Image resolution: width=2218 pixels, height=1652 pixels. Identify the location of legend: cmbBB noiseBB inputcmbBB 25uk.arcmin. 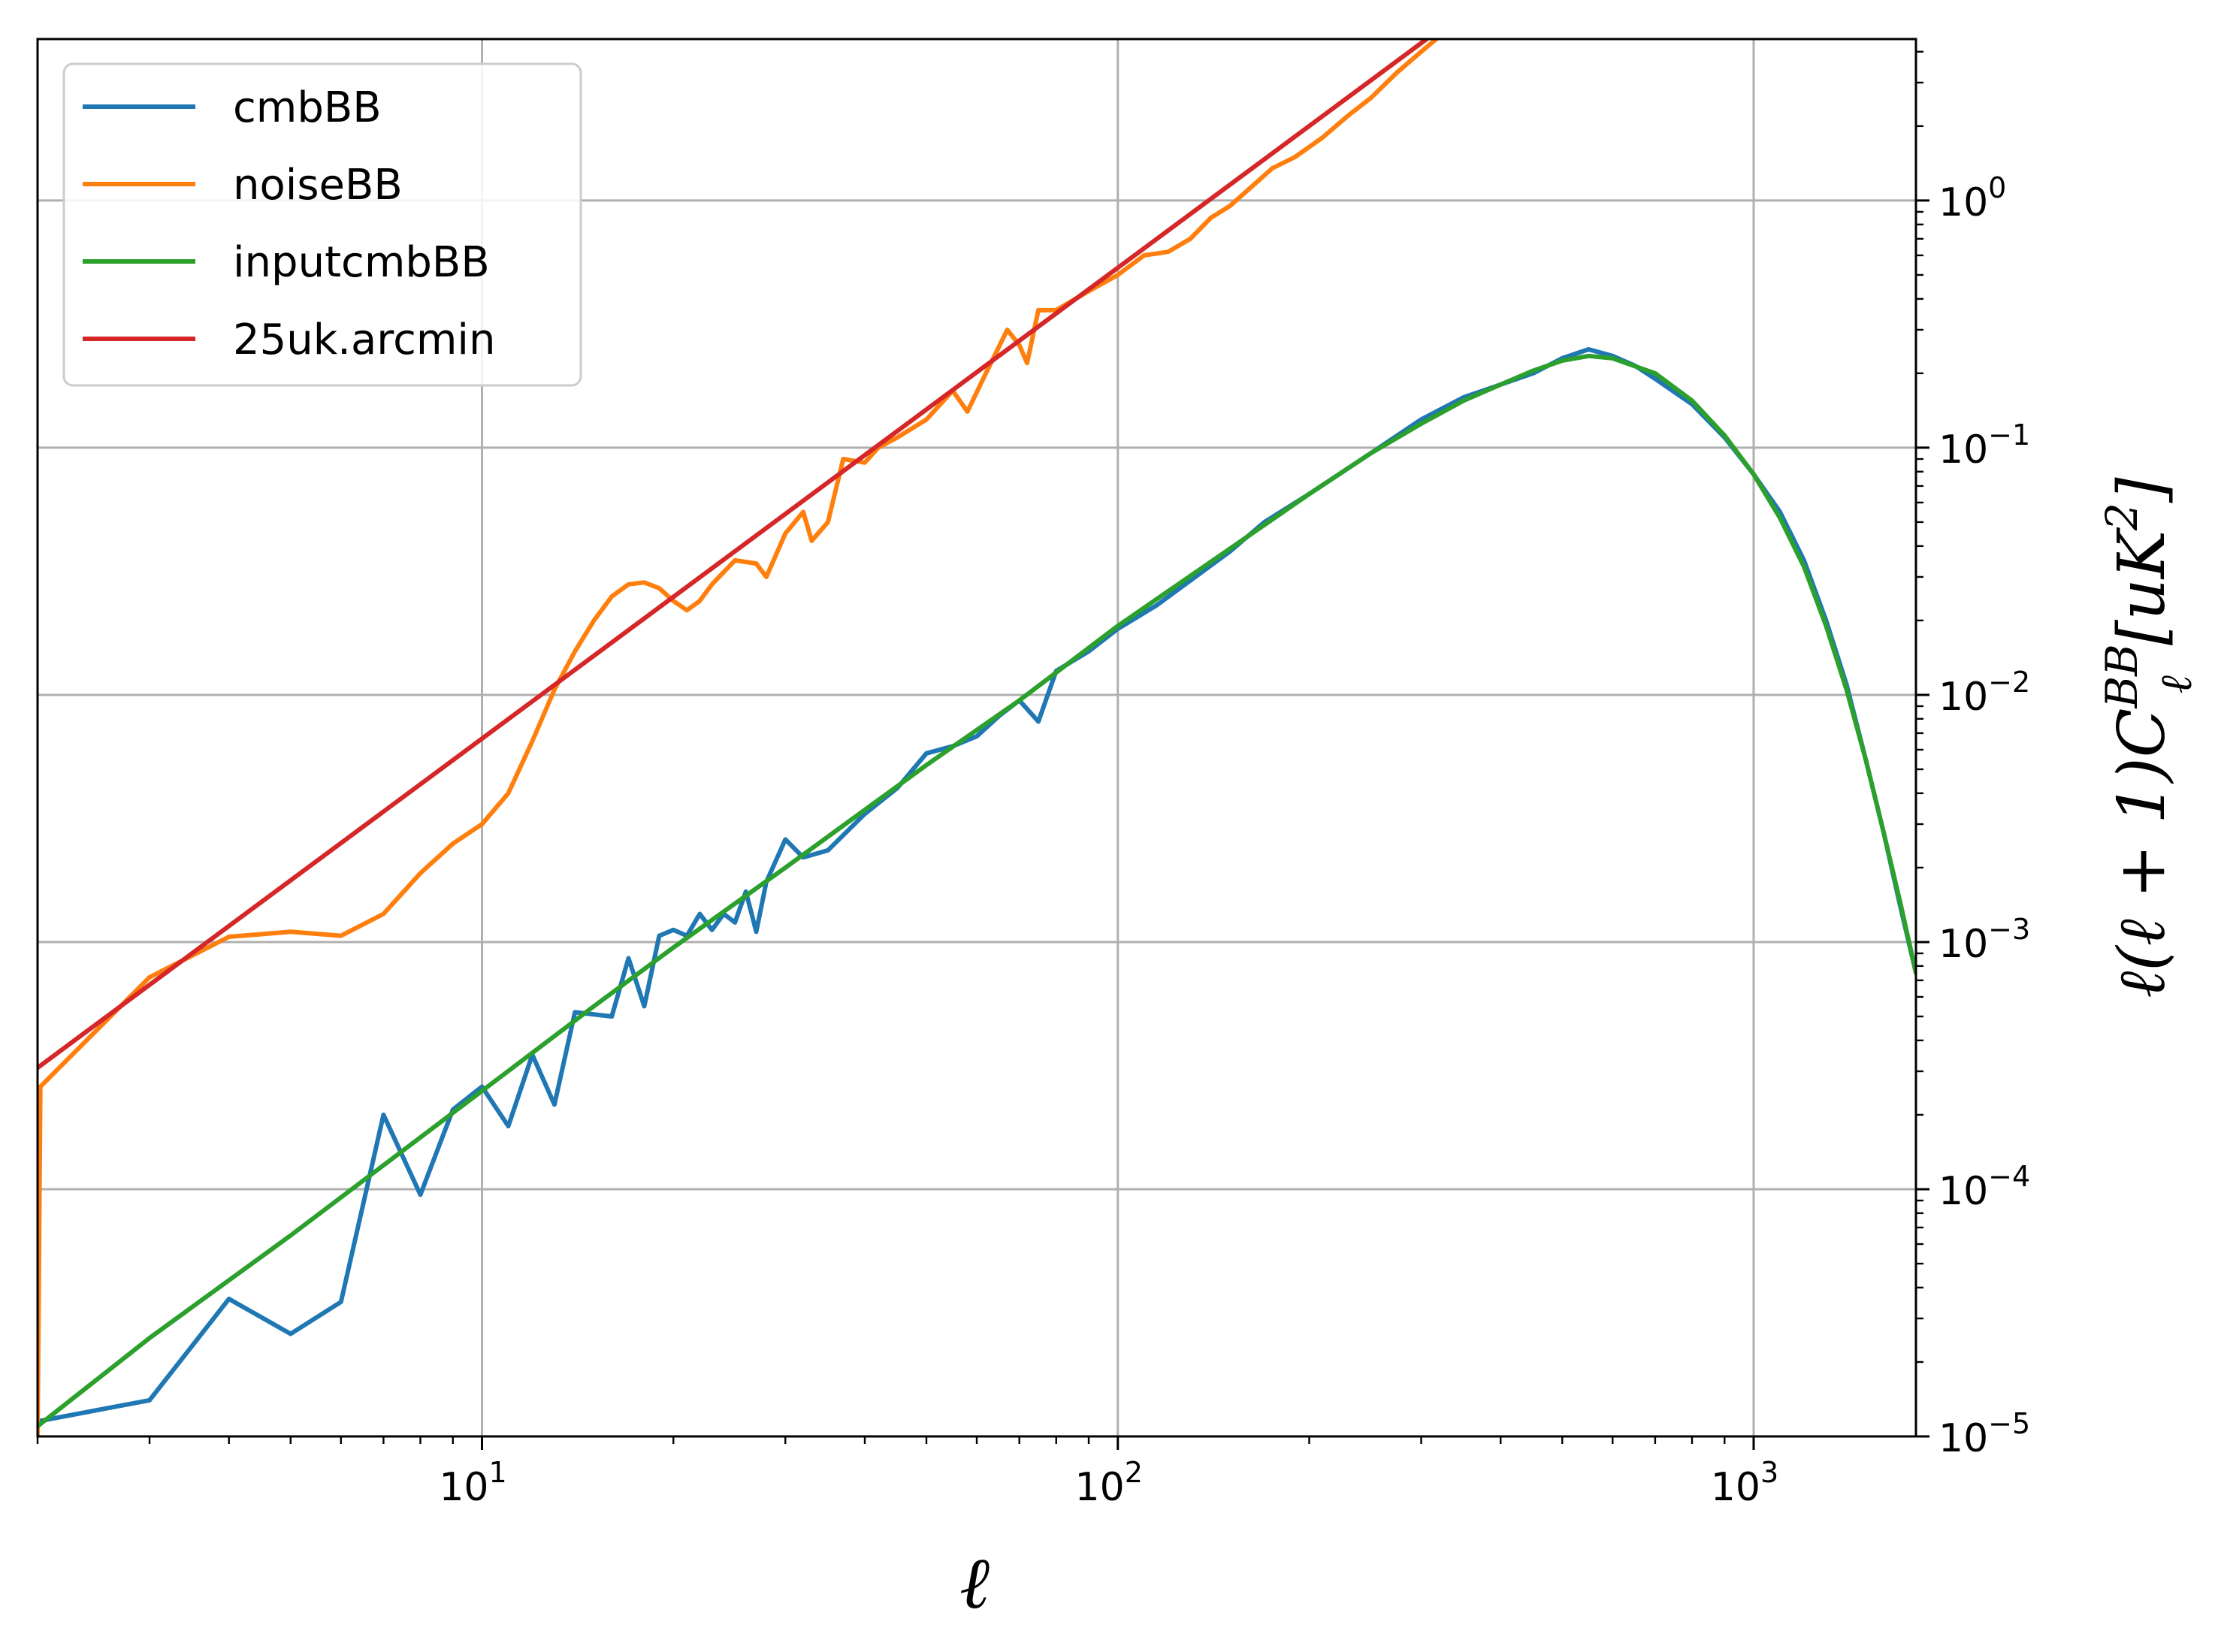
(322, 225).